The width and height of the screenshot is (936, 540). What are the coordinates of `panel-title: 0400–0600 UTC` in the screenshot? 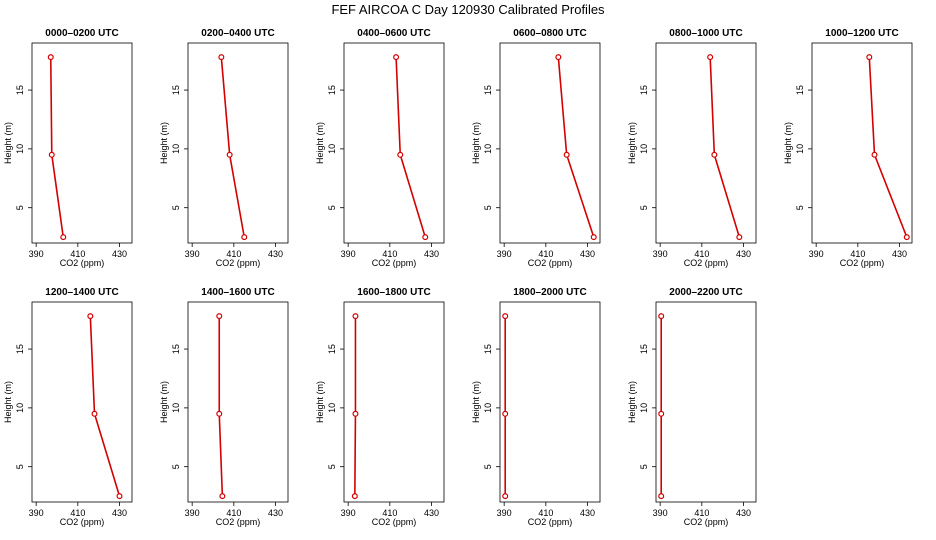 It's located at (393, 33).